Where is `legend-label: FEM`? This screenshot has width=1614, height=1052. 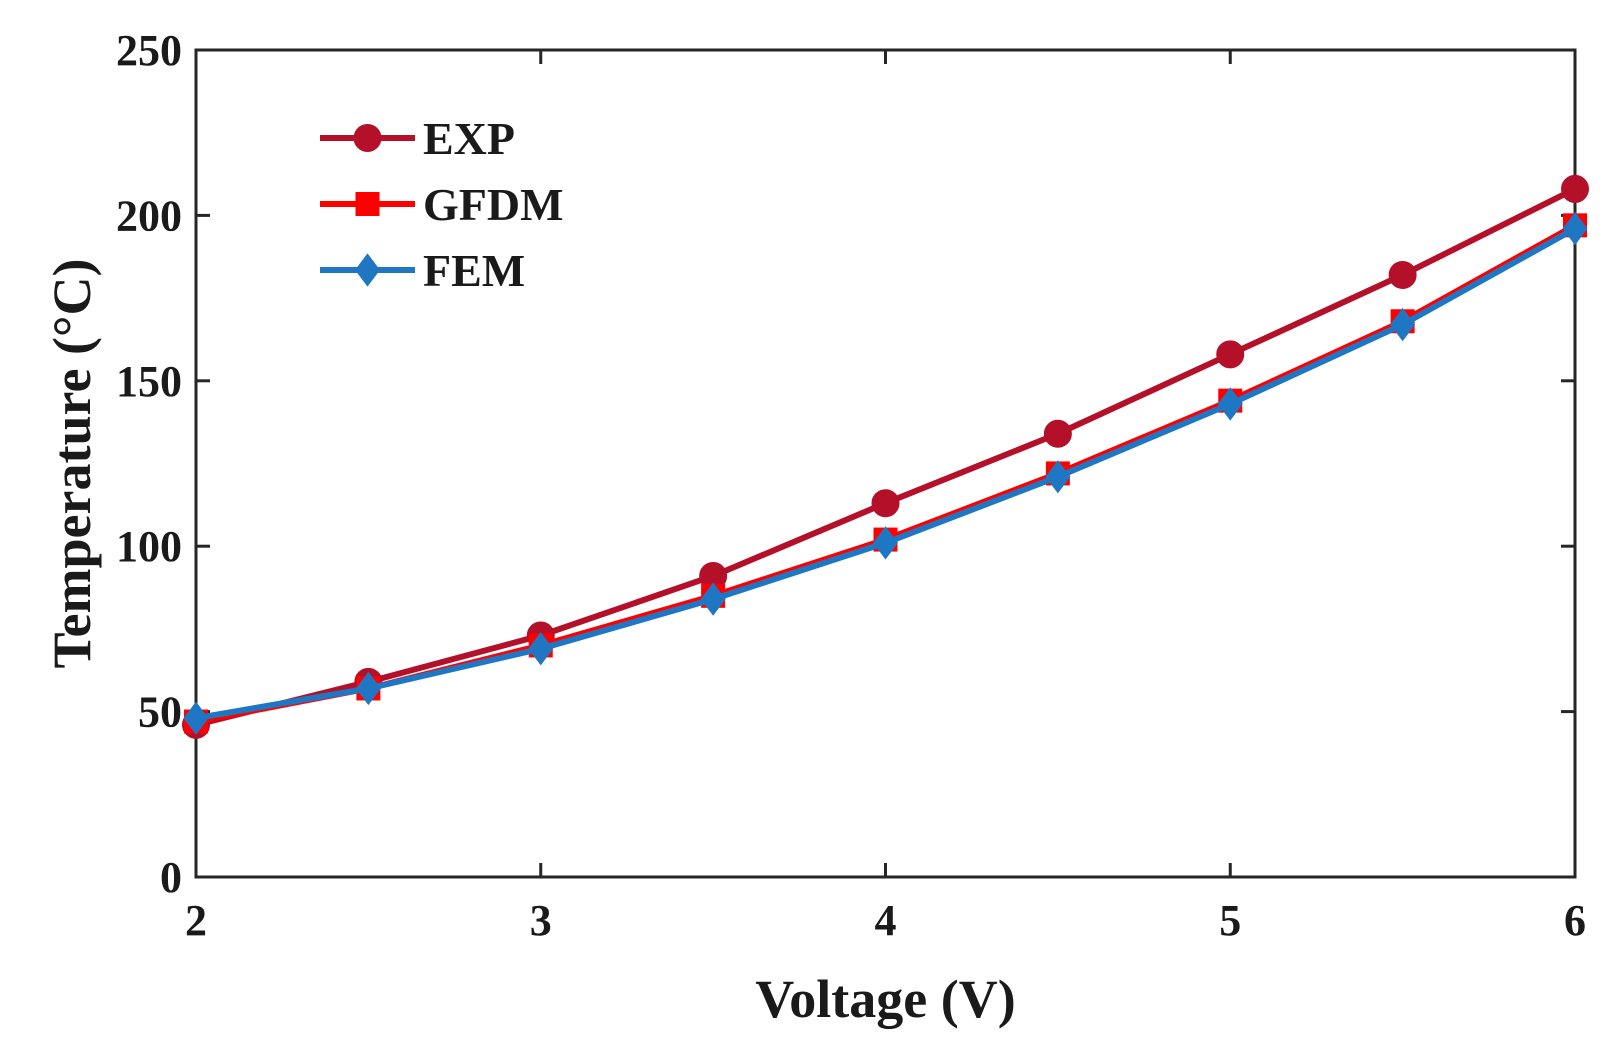 legend-label: FEM is located at coordinates (474, 270).